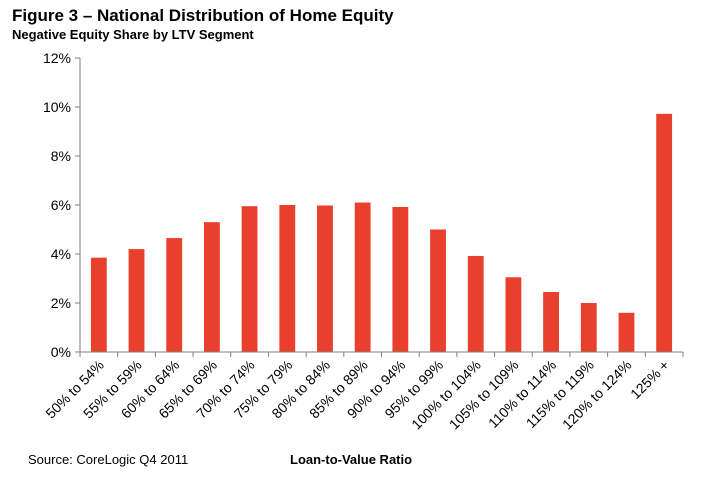 The width and height of the screenshot is (710, 489). What do you see at coordinates (108, 459) in the screenshot?
I see `source-note: Source: CoreLogic Q4 2011` at bounding box center [108, 459].